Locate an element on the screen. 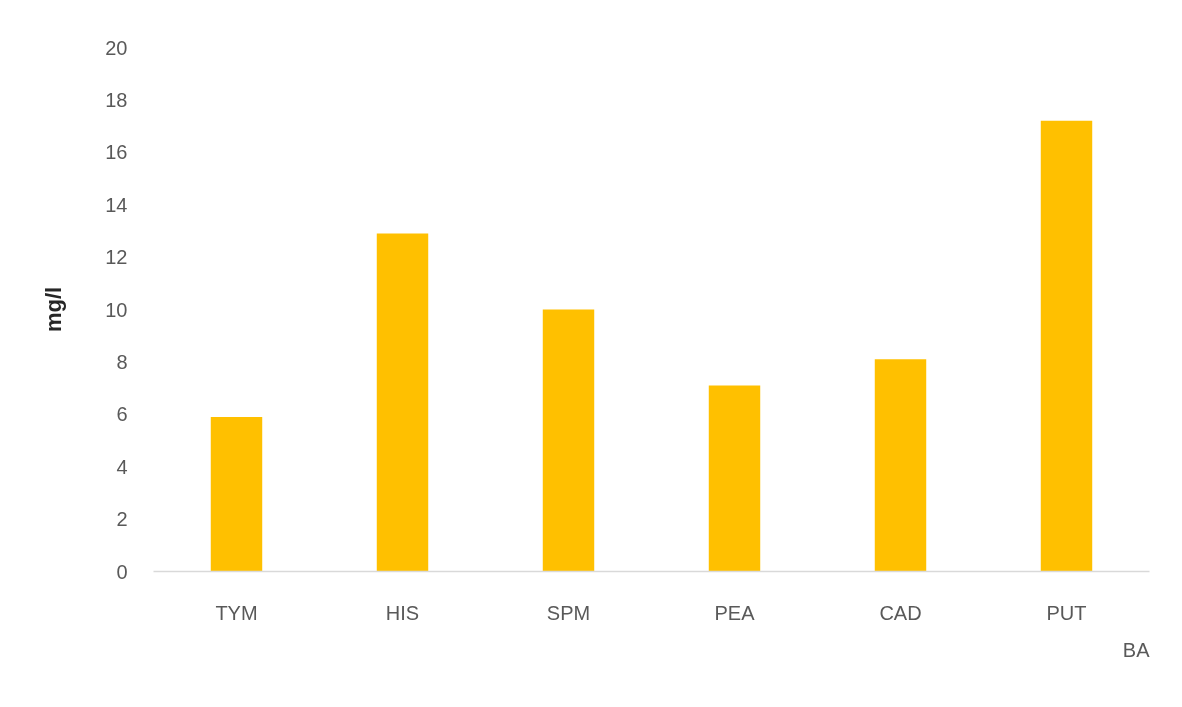  x-tick-label: PEA is located at coordinates (735, 612).